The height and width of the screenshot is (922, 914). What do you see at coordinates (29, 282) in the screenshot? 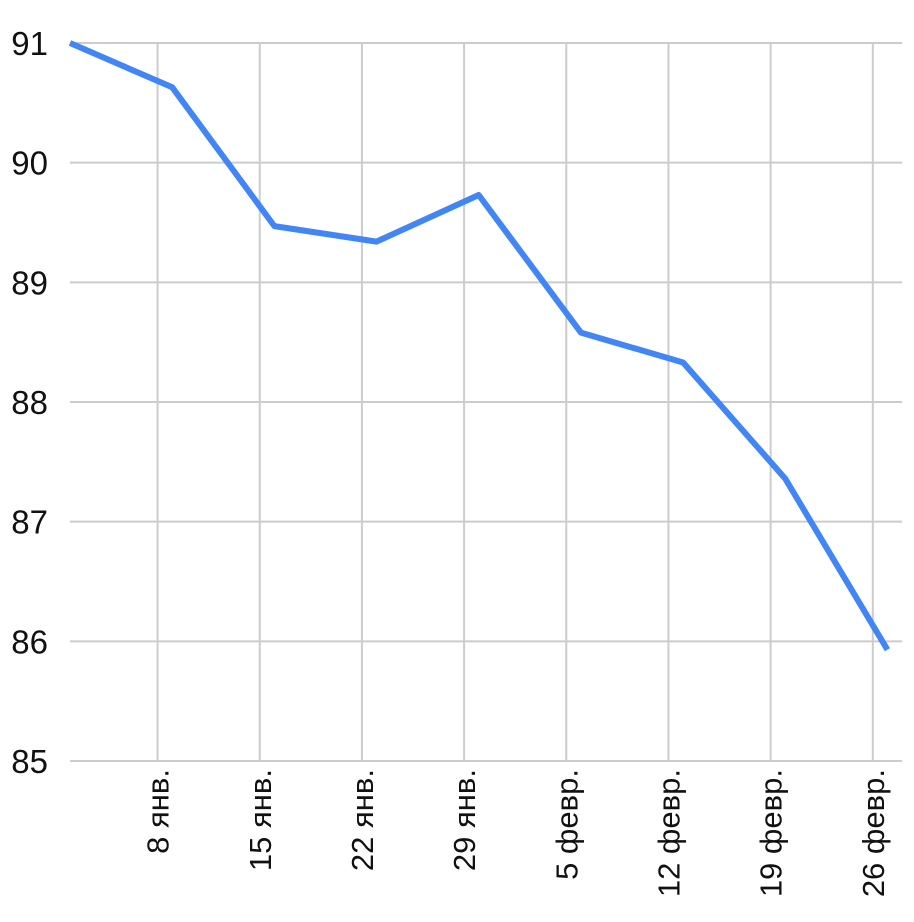
I see `y-tick-label: 89` at bounding box center [29, 282].